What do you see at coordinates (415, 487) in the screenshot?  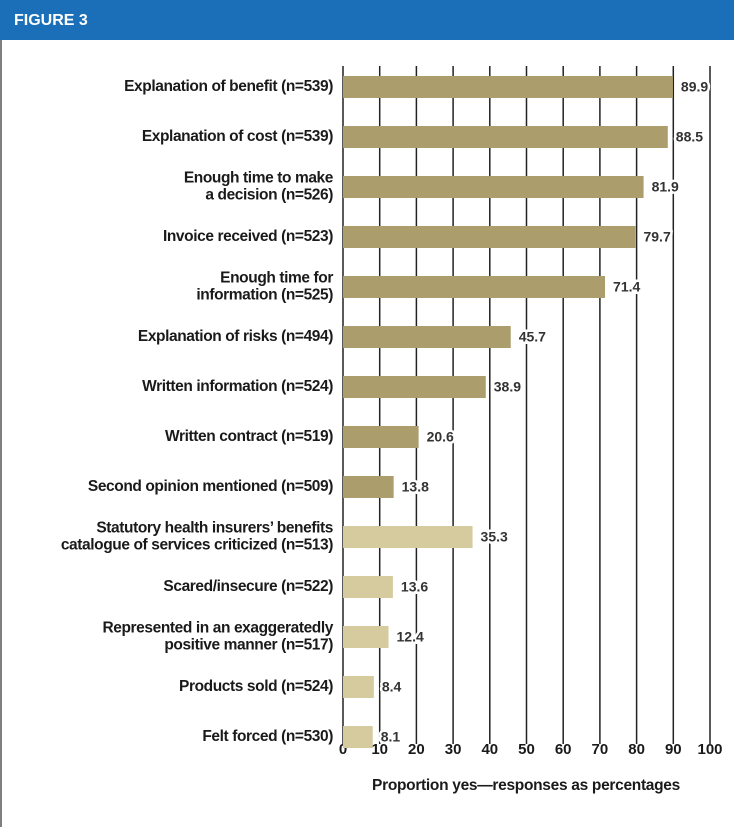 I see `value-label: 13.8` at bounding box center [415, 487].